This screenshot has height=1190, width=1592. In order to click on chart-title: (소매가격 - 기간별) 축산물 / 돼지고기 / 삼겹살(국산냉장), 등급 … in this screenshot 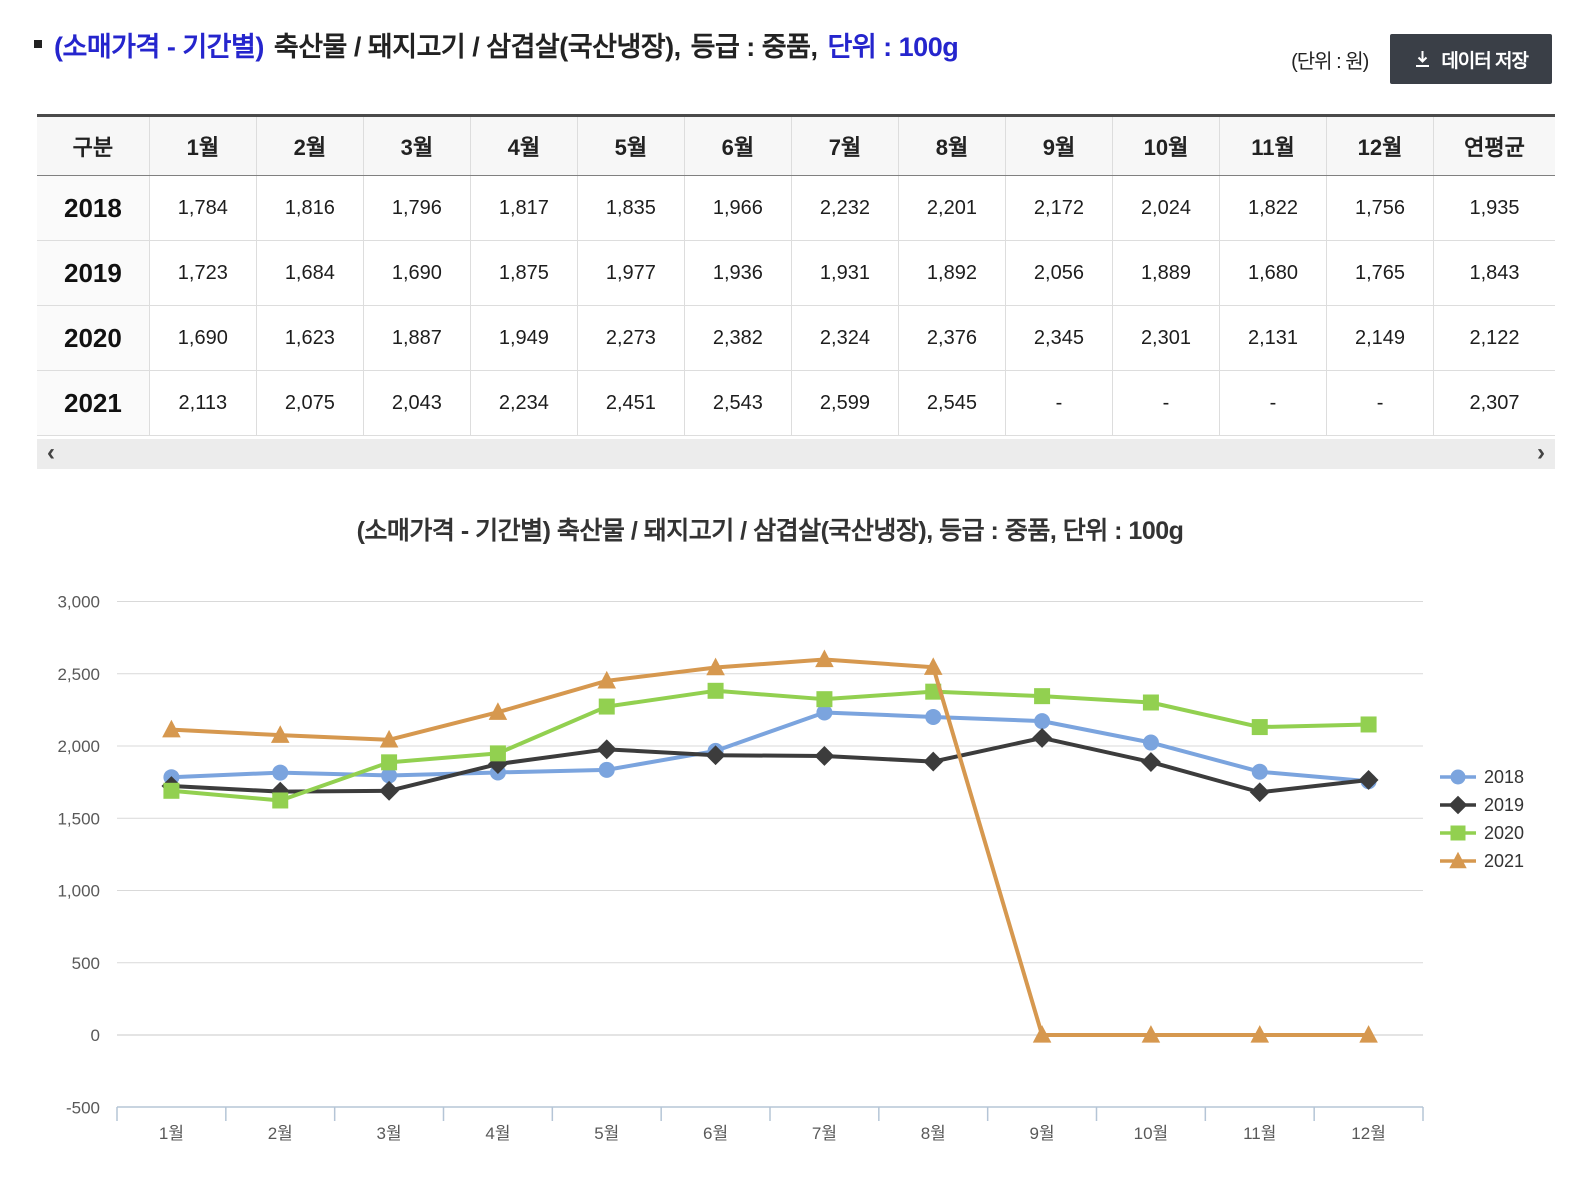, I will do `click(770, 531)`.